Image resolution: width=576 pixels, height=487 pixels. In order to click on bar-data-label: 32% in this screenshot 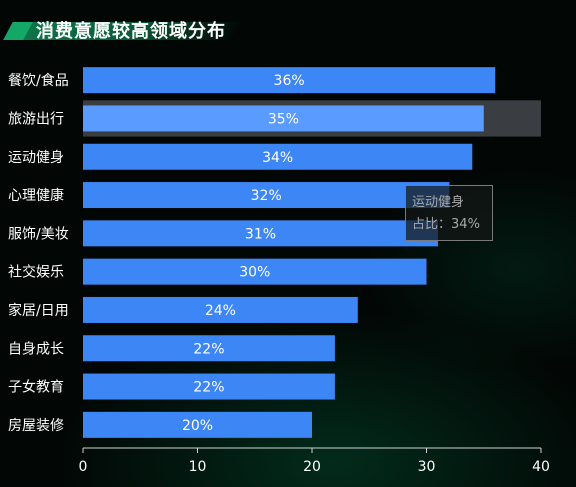, I will do `click(266, 196)`.